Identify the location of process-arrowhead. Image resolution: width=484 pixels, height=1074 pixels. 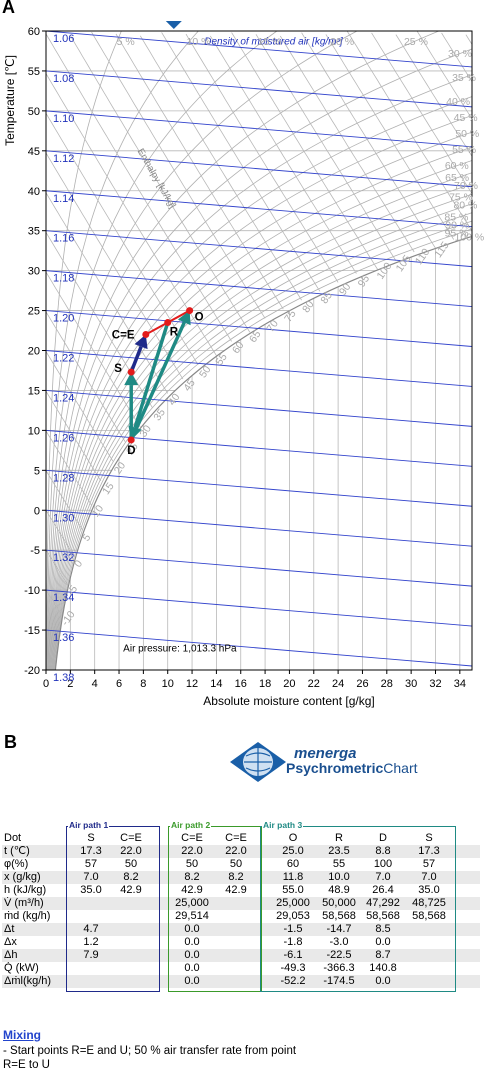
(141, 342).